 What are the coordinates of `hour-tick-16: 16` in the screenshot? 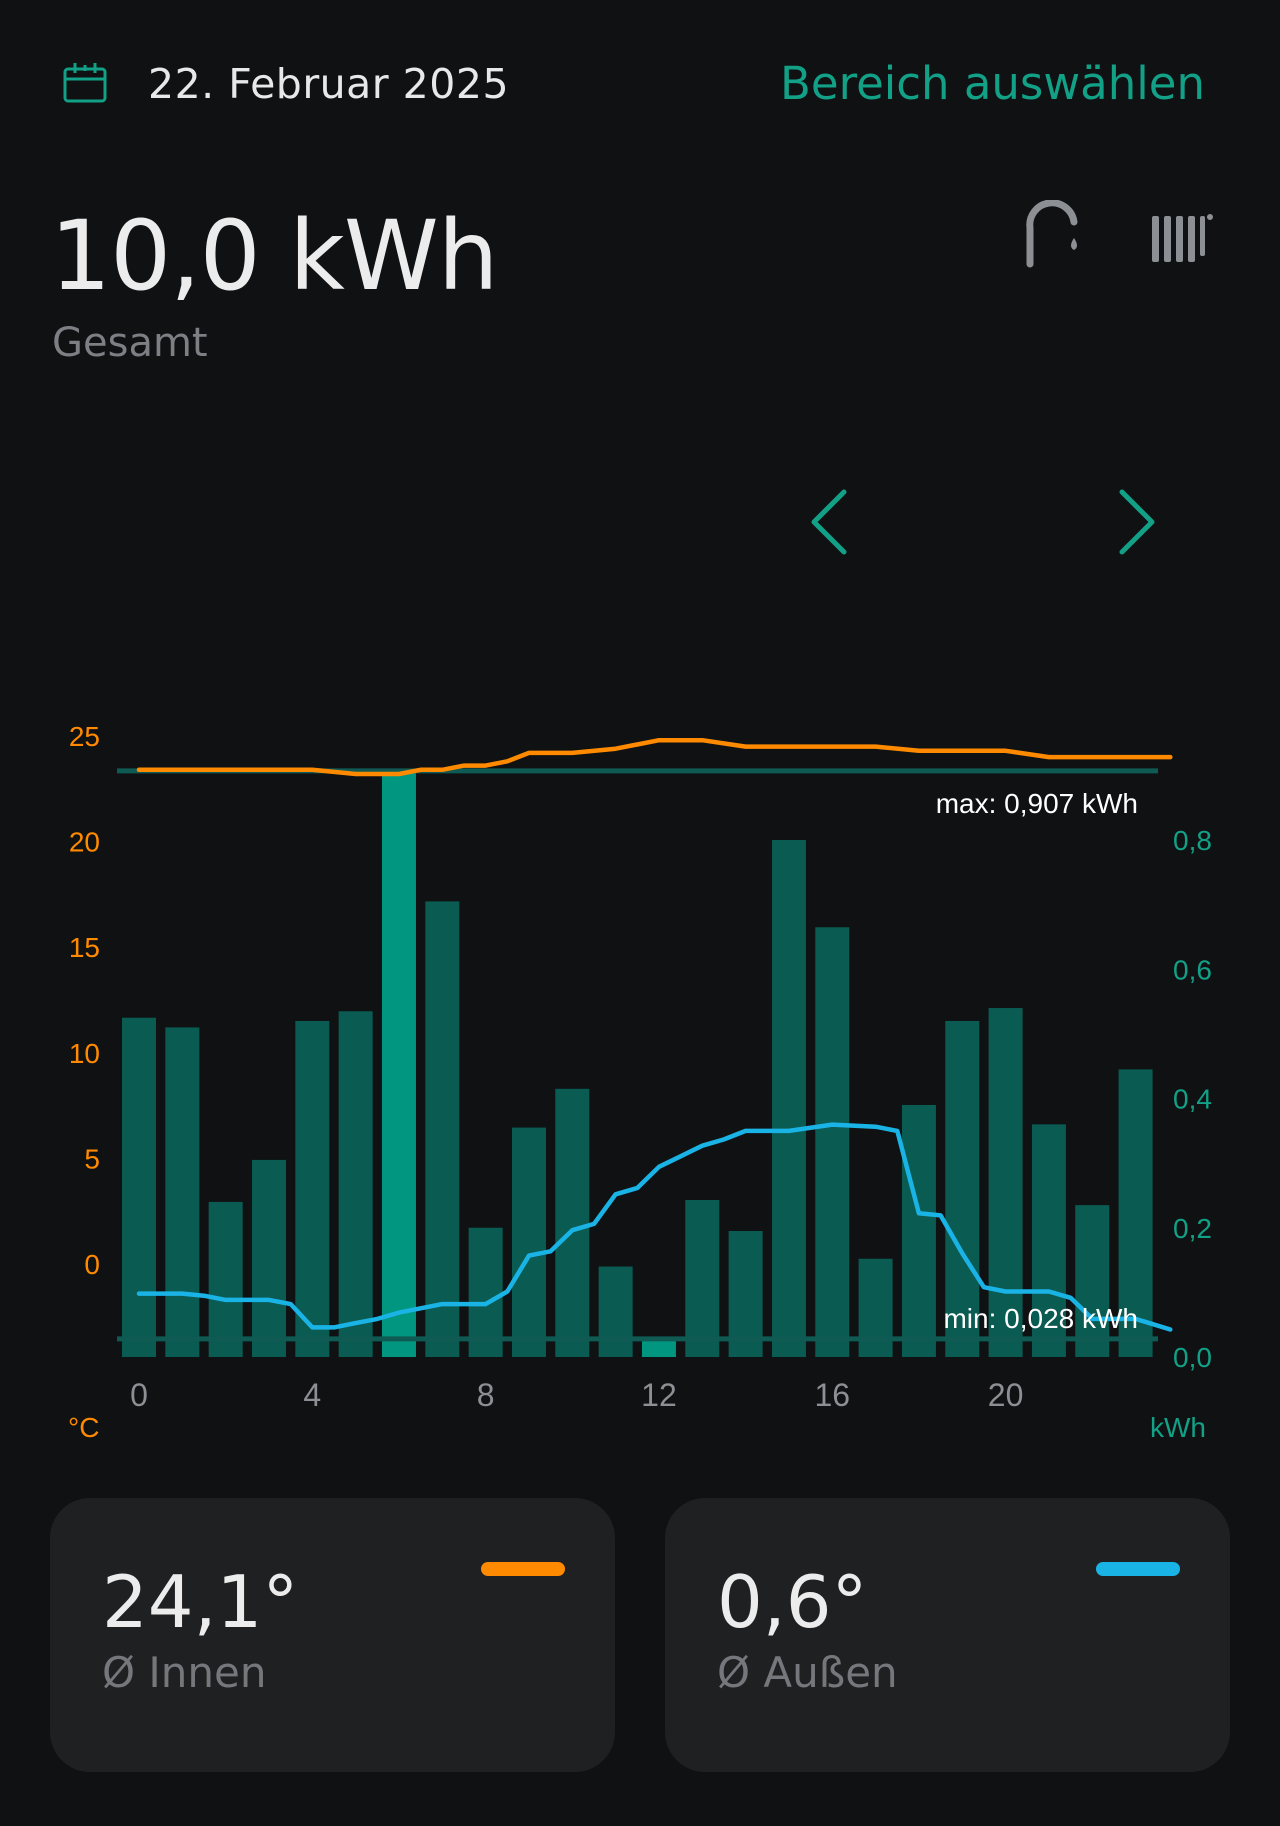 It's located at (832, 1395).